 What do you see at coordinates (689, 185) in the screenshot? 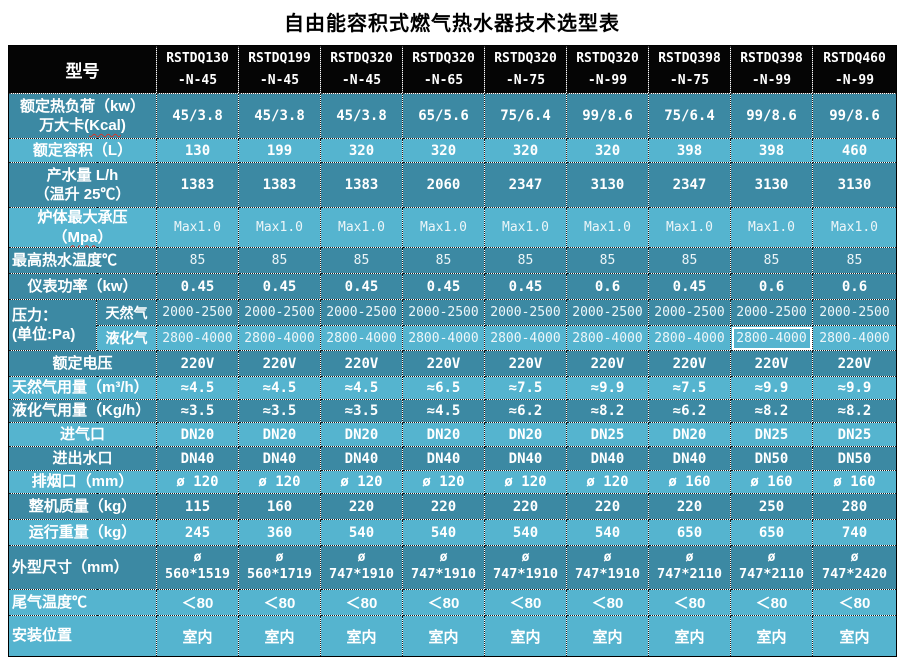
I see `spec-cell: 2347` at bounding box center [689, 185].